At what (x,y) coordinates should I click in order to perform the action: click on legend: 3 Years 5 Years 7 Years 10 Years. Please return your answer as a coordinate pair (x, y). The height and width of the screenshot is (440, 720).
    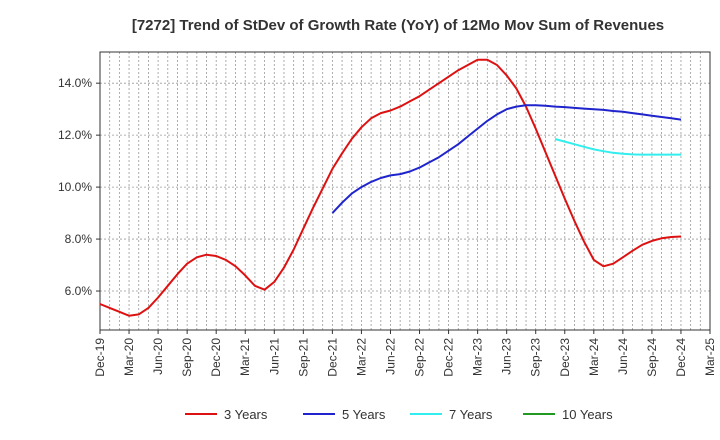
    Looking at the image, I should click on (399, 414).